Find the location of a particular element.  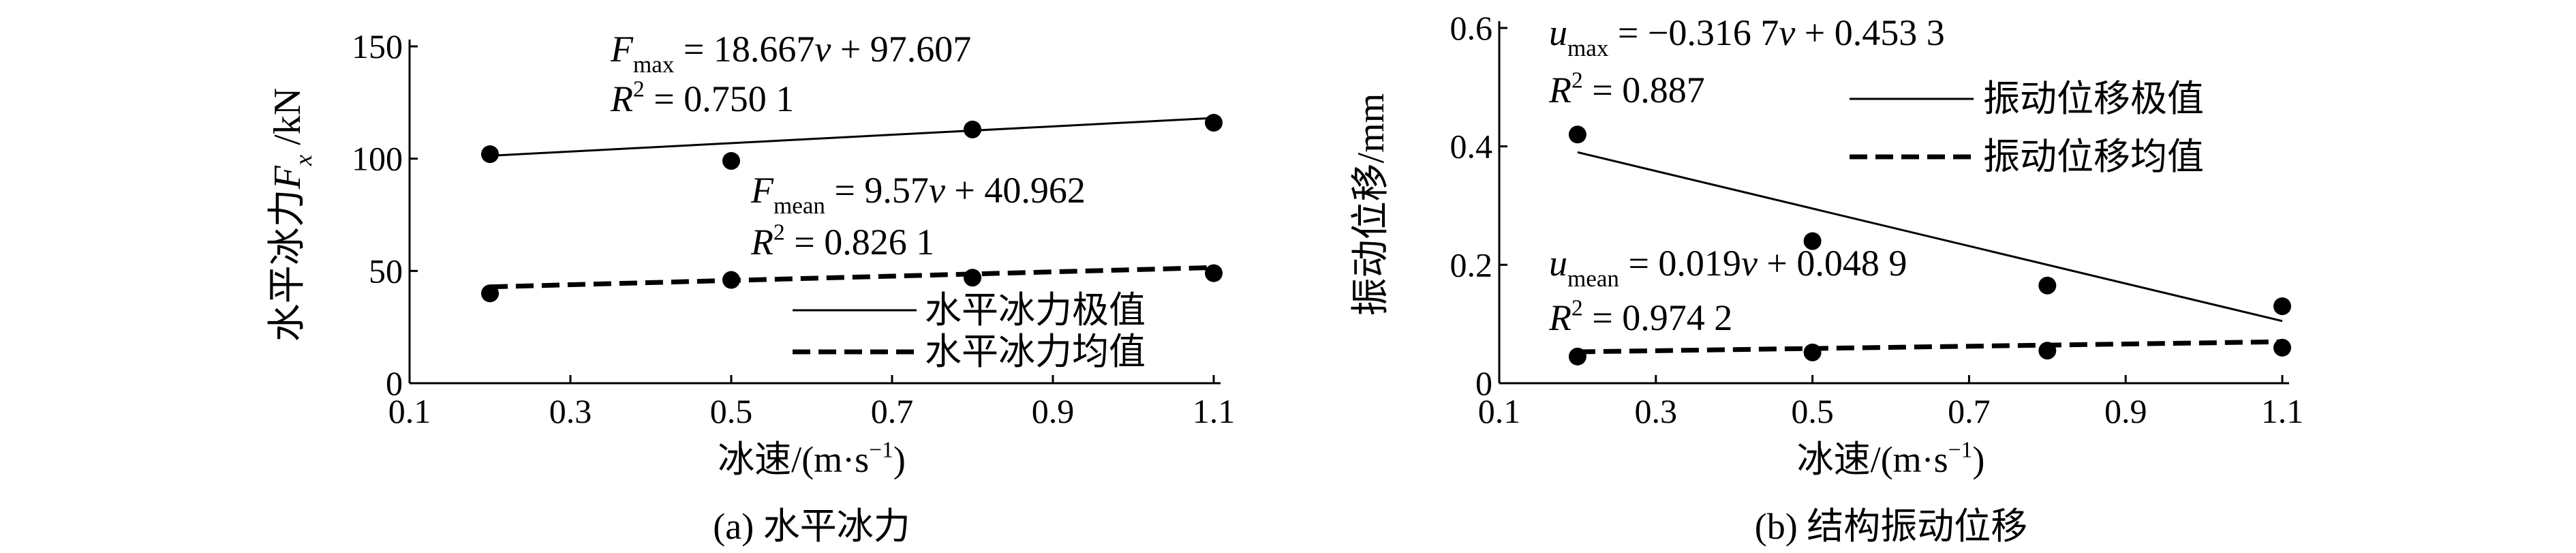

text-part: = 0.750 1 is located at coordinates (720, 98).